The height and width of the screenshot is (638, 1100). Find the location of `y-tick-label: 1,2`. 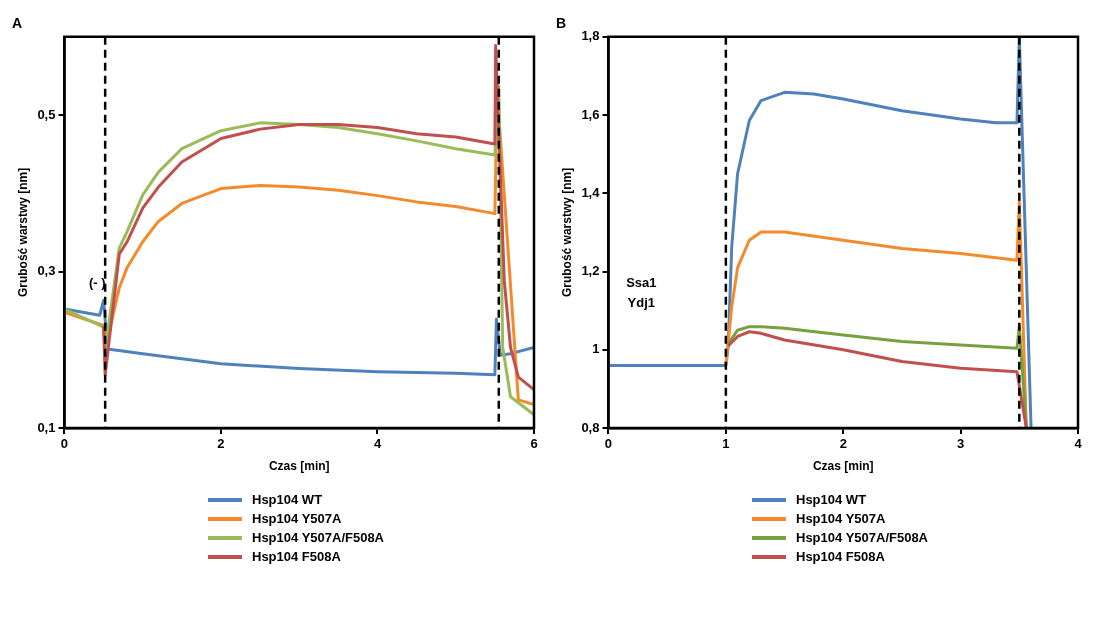

y-tick-label: 1,2 is located at coordinates (590, 271).